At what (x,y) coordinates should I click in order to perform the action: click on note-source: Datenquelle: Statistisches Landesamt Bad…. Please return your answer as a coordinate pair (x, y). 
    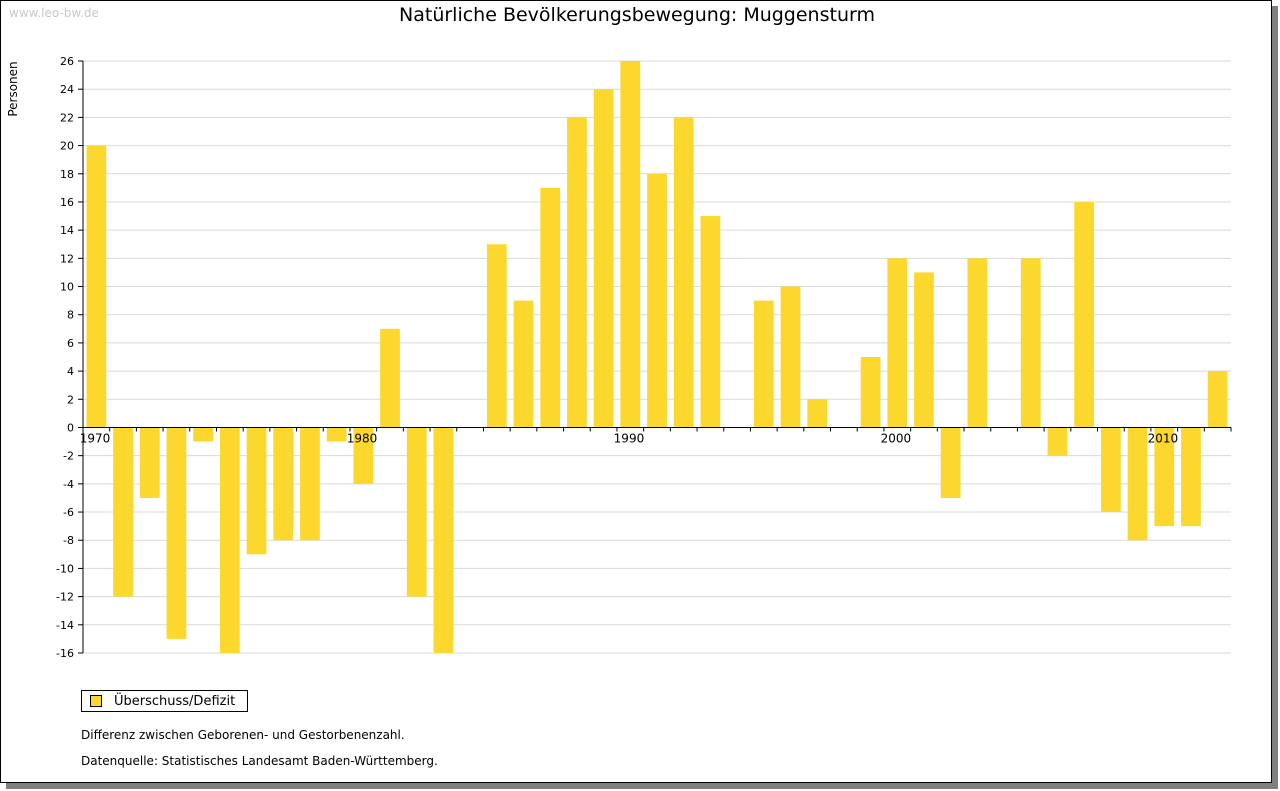
    Looking at the image, I should click on (259, 761).